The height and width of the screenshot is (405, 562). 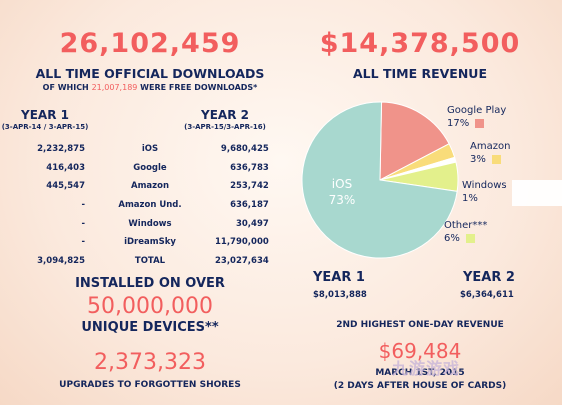 What do you see at coordinates (489, 277) in the screenshot?
I see `revenue-year2-label: YEAR 2` at bounding box center [489, 277].